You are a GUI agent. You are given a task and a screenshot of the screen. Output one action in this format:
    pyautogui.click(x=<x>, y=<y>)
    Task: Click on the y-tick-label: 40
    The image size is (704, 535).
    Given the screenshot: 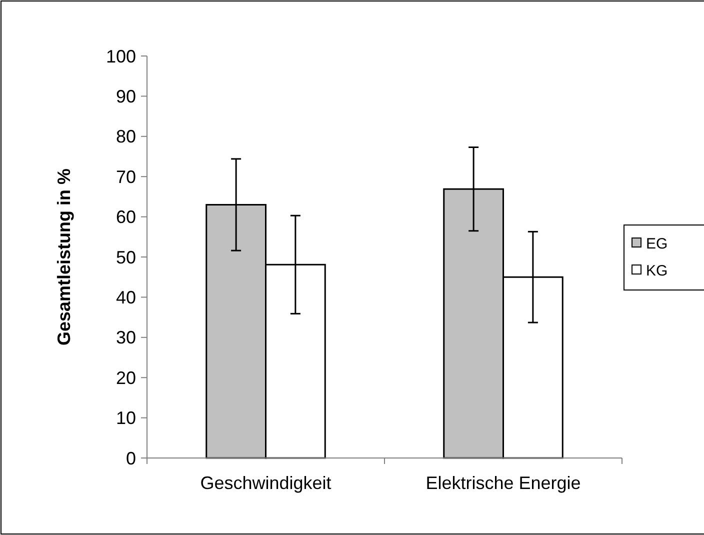 What is the action you would take?
    pyautogui.click(x=126, y=298)
    